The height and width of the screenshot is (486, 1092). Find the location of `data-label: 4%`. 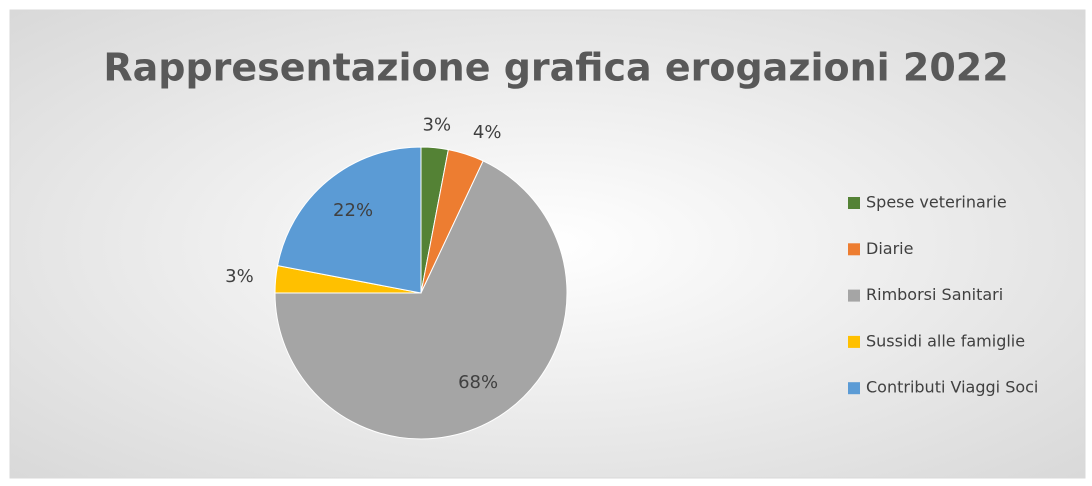

data-label: 4% is located at coordinates (487, 132).